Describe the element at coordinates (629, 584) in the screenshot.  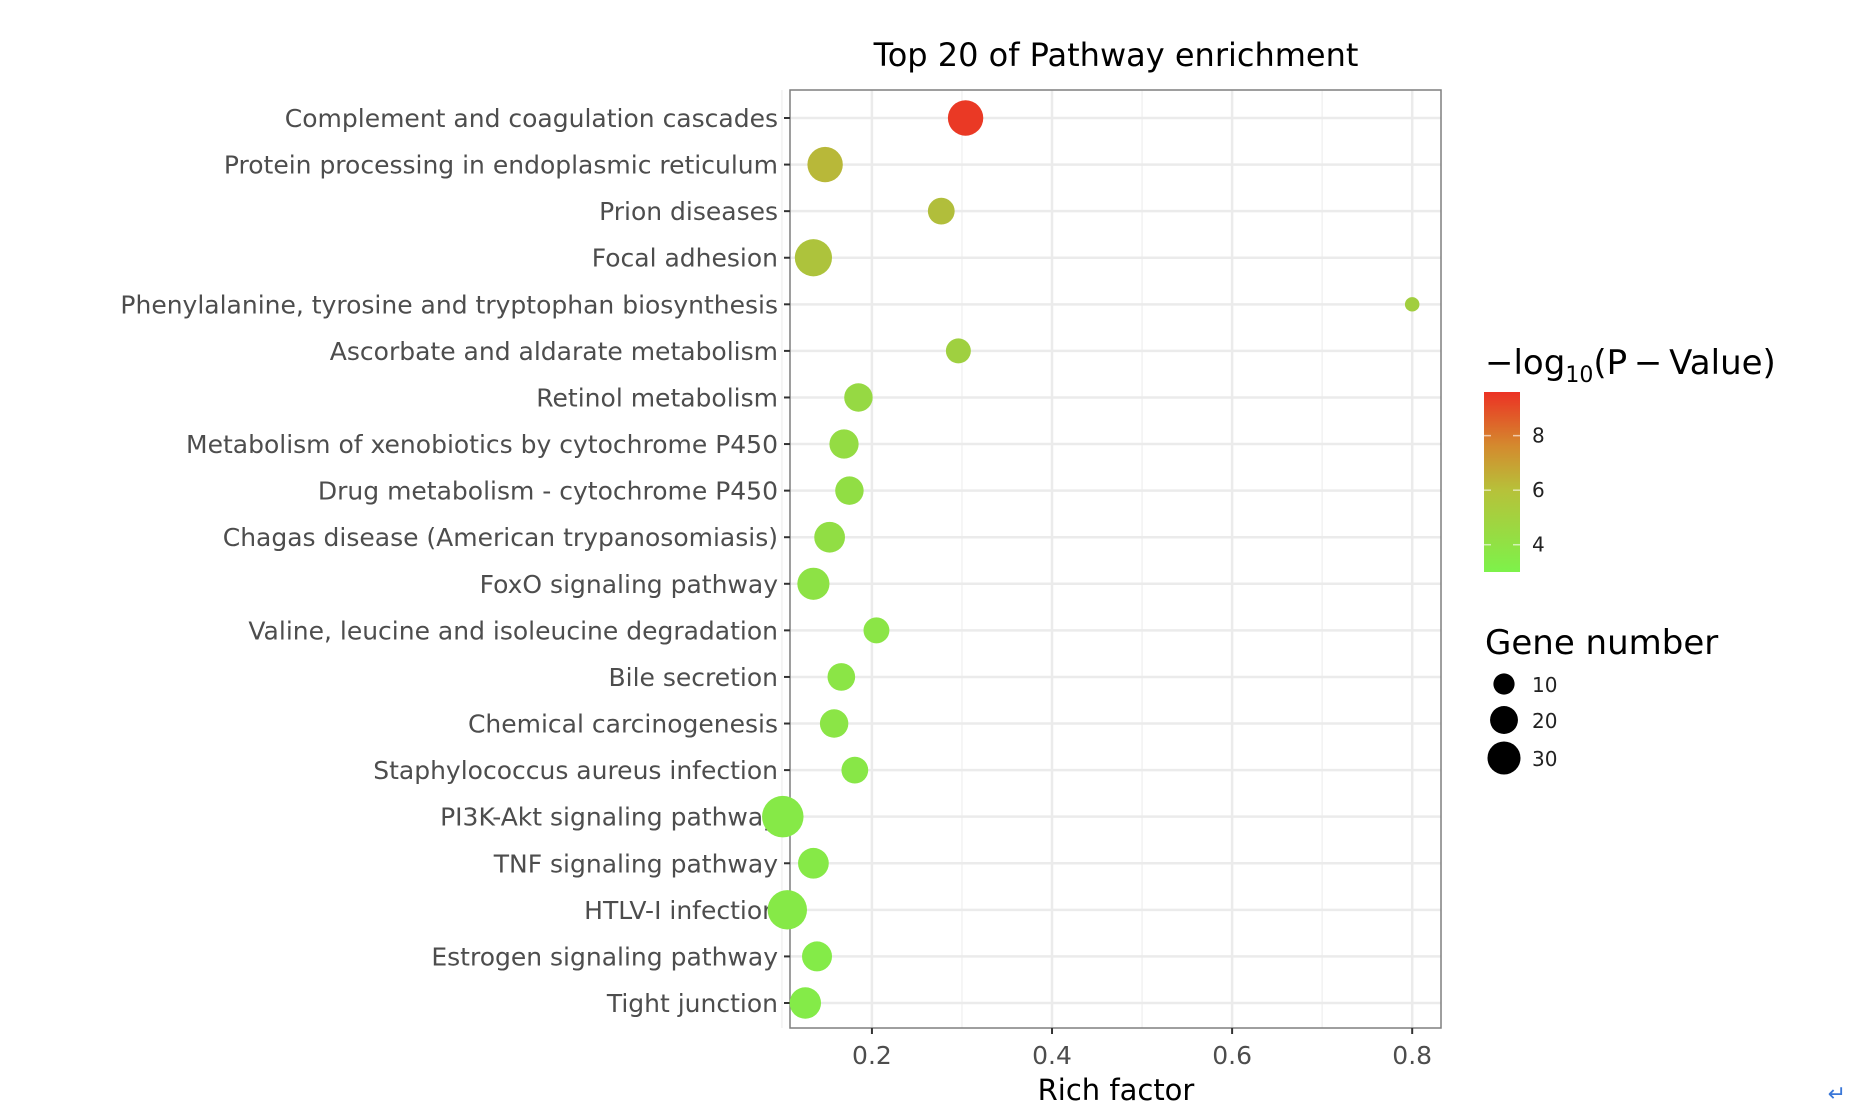
I see `y-tick-label: FoxO signaling pathway` at that location.